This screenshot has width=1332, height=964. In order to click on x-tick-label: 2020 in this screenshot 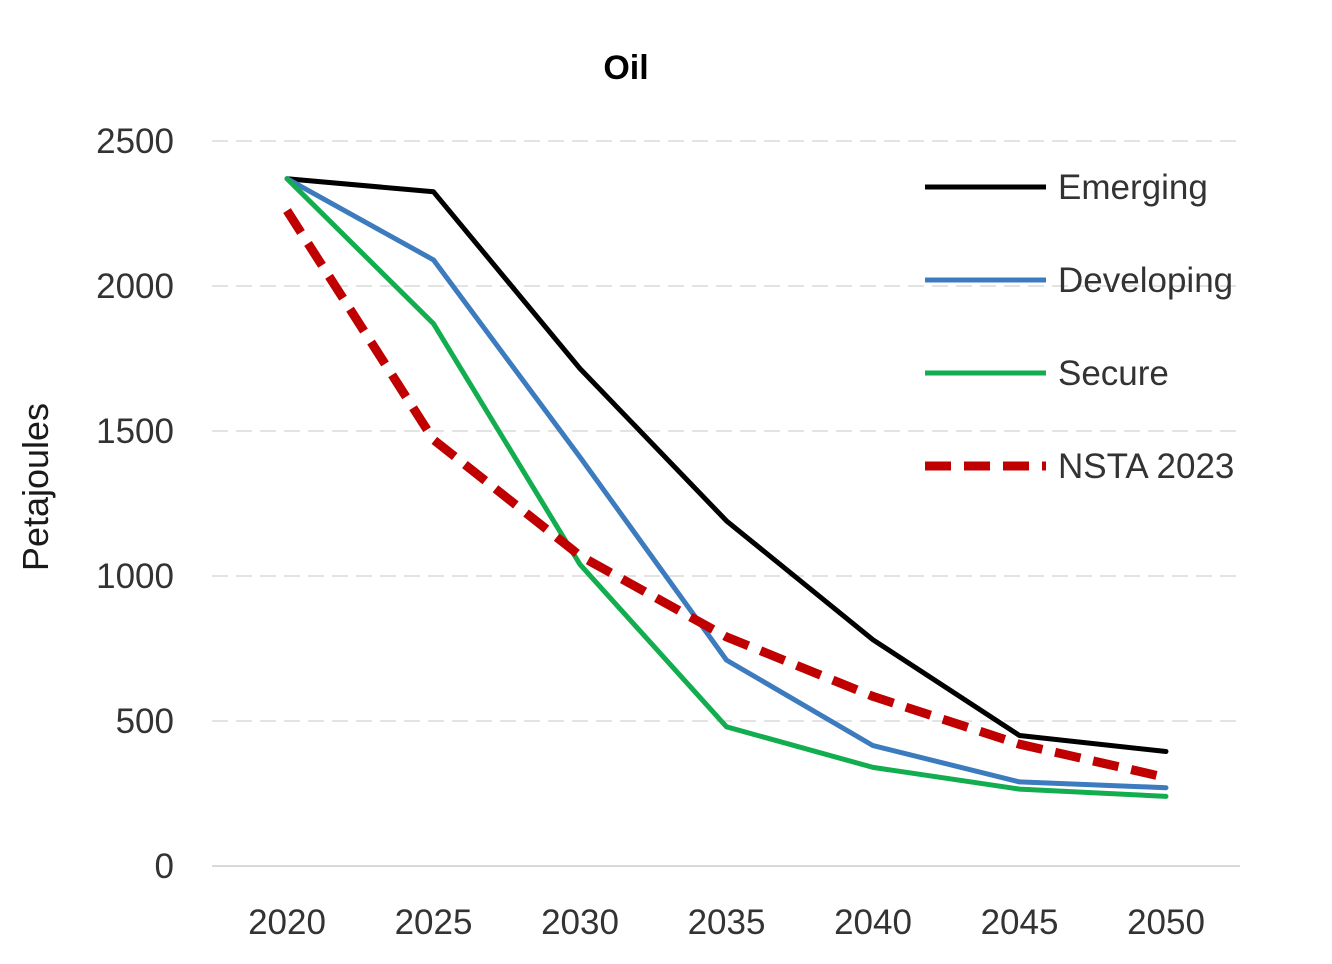, I will do `click(287, 922)`.